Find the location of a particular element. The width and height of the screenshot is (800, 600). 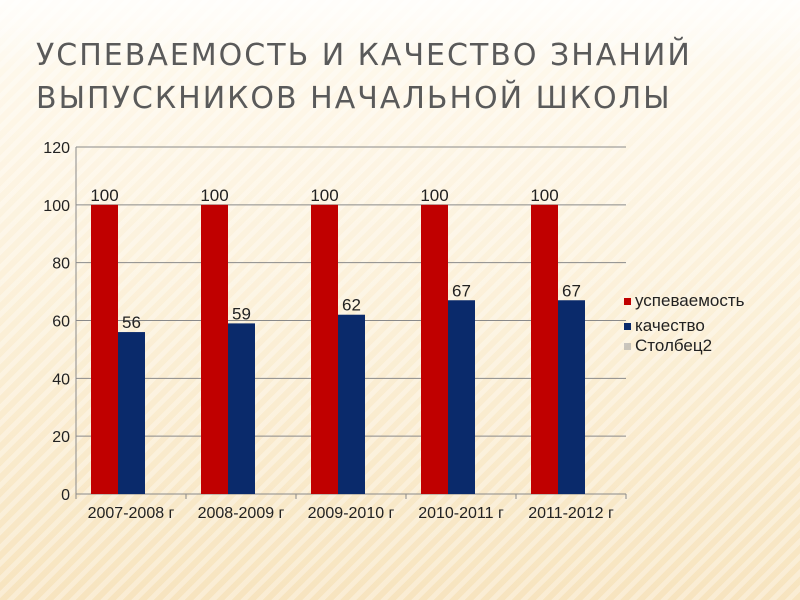

y-tick-label: 20 is located at coordinates (61, 437).